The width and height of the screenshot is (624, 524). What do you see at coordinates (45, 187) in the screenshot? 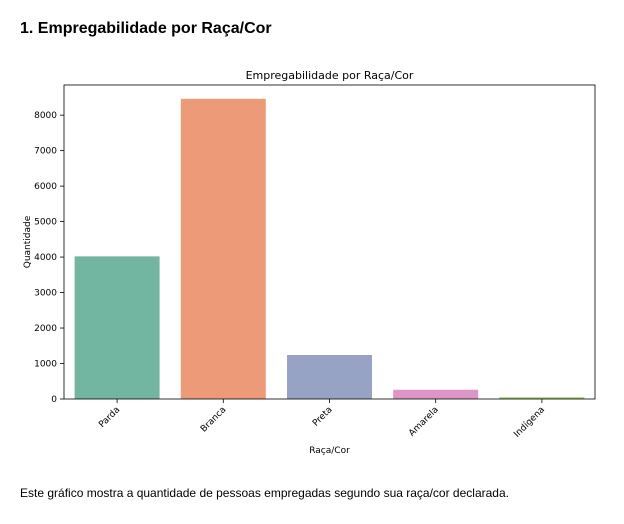
I see `y-tick-label: 6000` at bounding box center [45, 187].